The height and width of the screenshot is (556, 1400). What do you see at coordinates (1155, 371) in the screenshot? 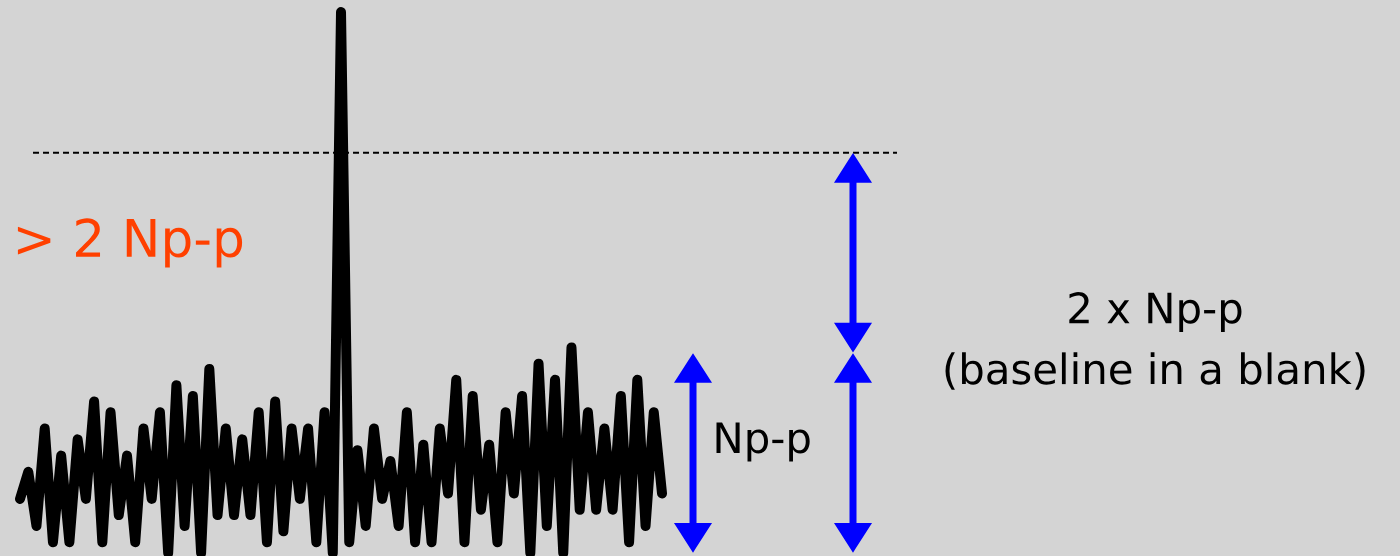
I see `text: (baseline in a blank)` at bounding box center [1155, 371].